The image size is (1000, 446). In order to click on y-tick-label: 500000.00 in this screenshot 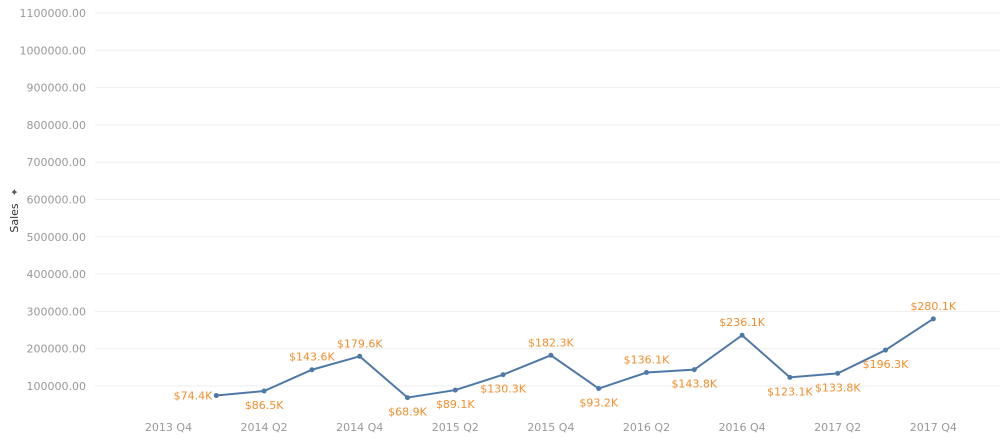, I will do `click(57, 237)`.